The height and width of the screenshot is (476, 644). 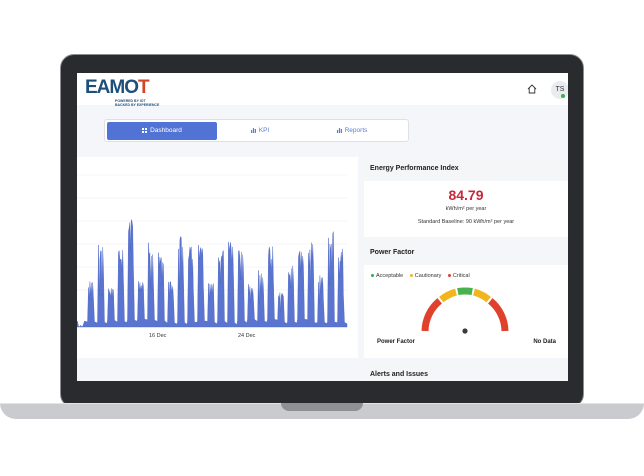 I want to click on legend-item-cautionary: Cautionary, so click(x=425, y=276).